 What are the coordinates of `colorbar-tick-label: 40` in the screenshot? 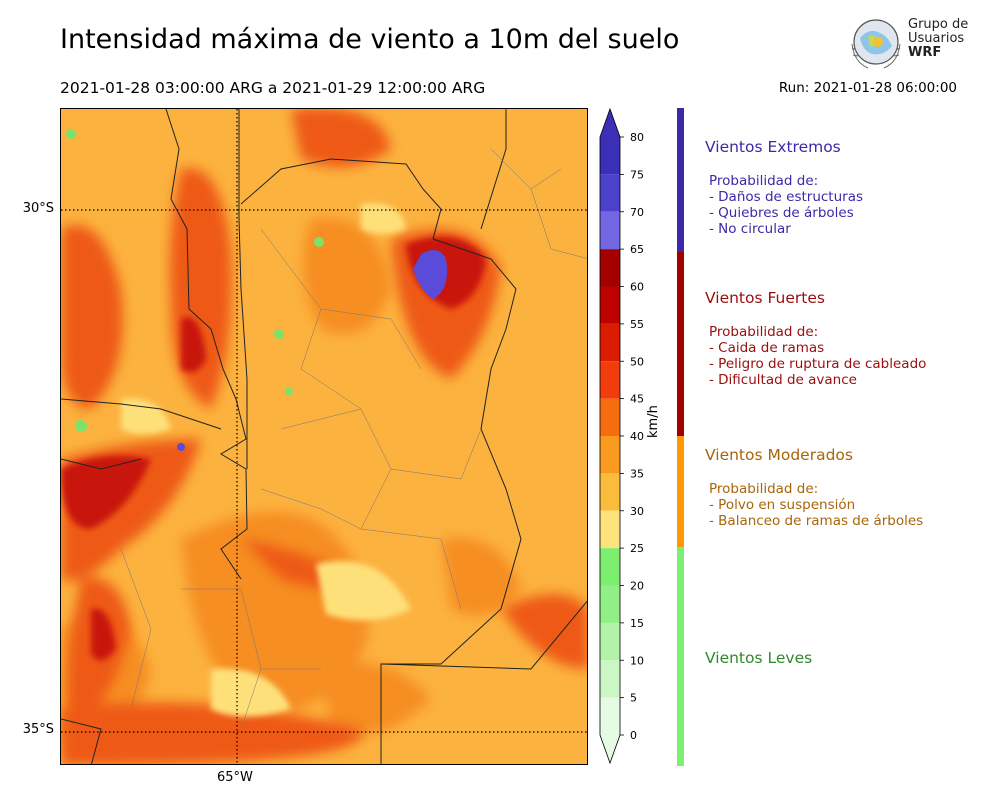 It's located at (637, 436).